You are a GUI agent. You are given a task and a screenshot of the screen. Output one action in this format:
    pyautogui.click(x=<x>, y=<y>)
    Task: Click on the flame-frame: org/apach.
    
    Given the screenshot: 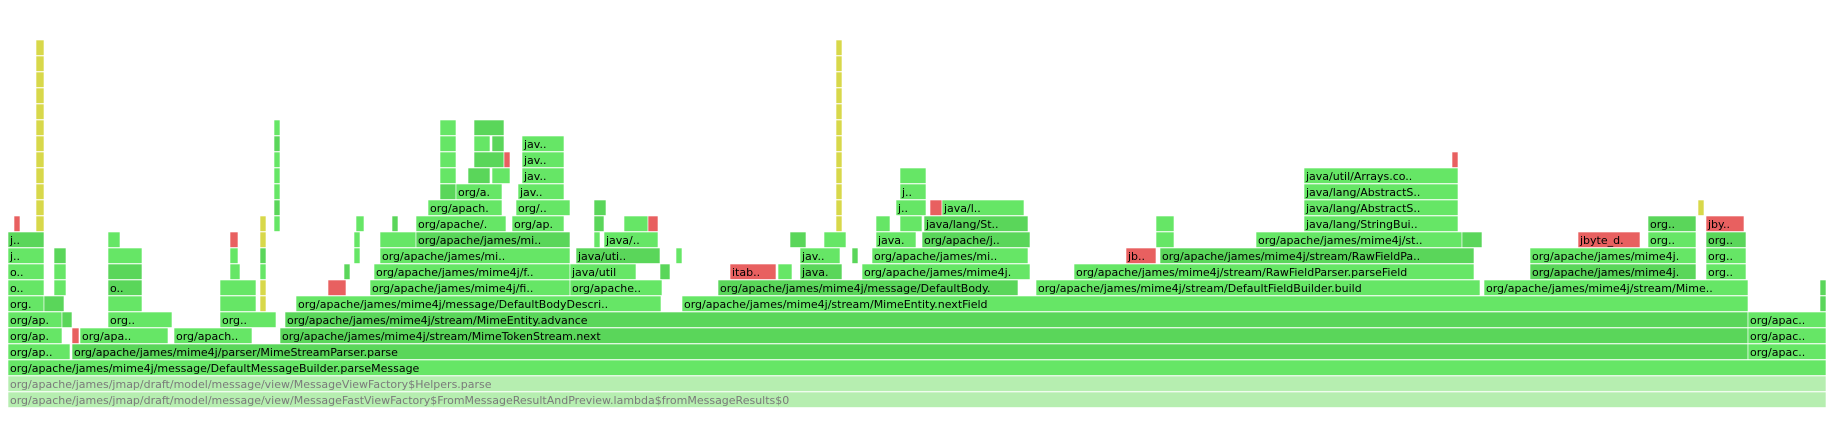 What is the action you would take?
    pyautogui.click(x=465, y=207)
    